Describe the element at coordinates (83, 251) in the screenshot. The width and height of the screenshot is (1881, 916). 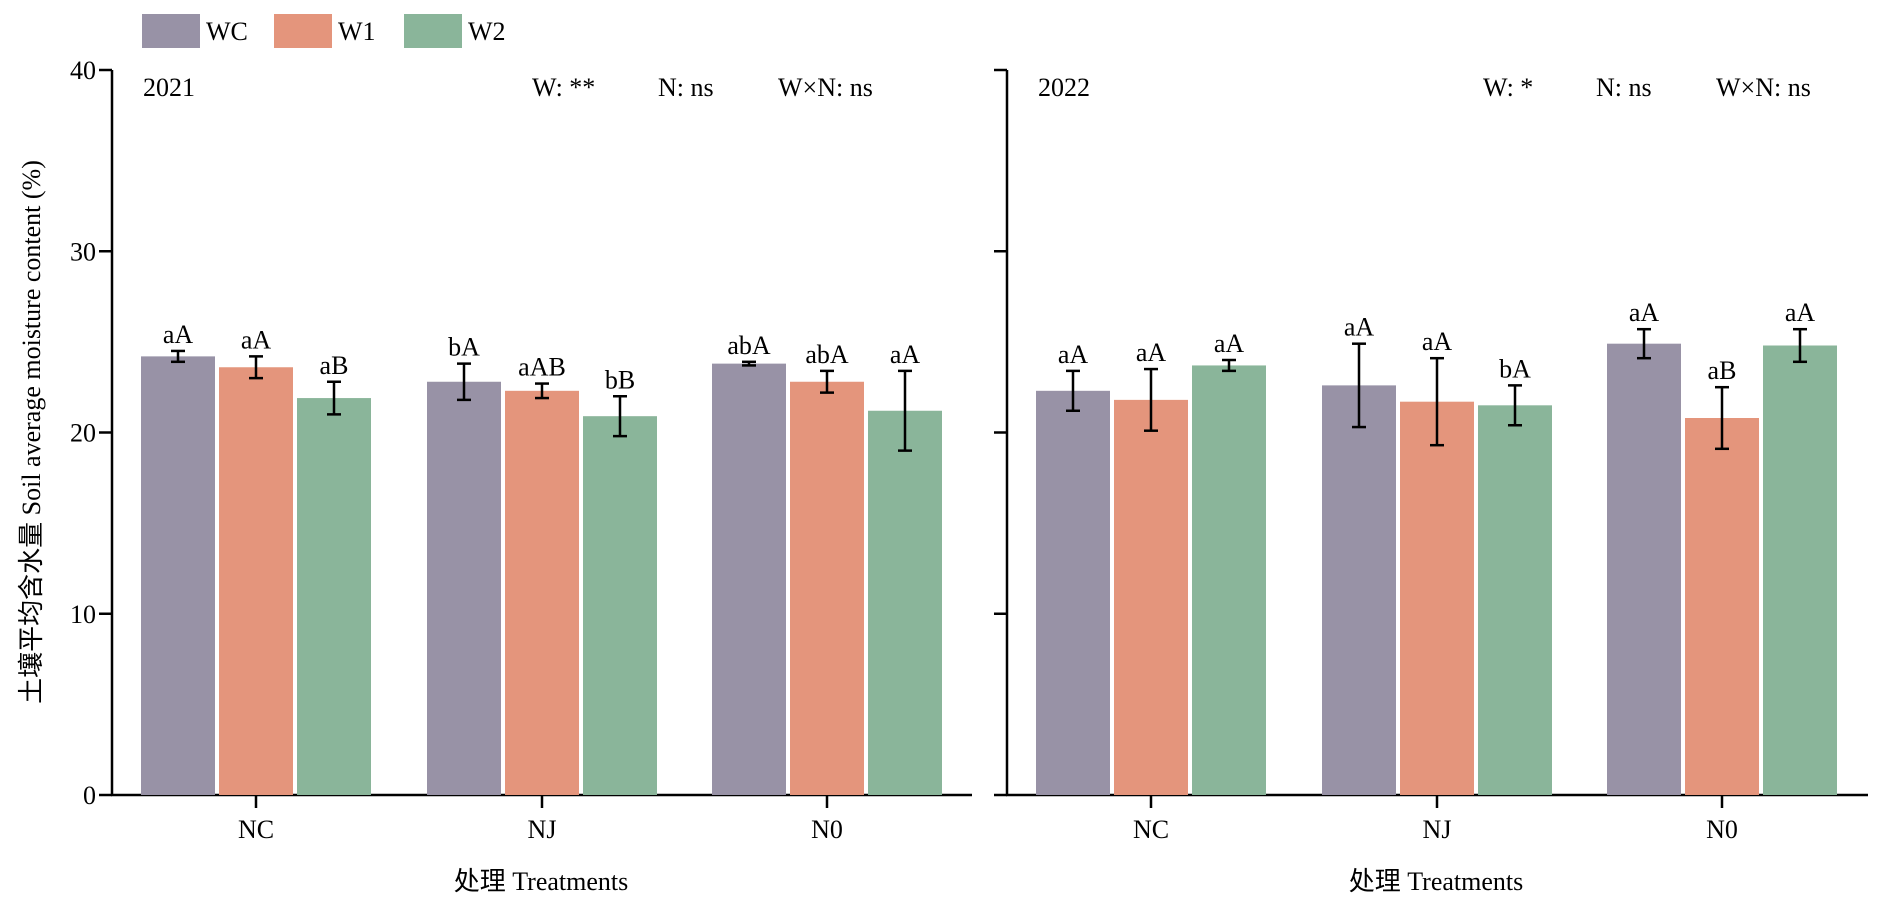
I see `y-tick-label: 30` at that location.